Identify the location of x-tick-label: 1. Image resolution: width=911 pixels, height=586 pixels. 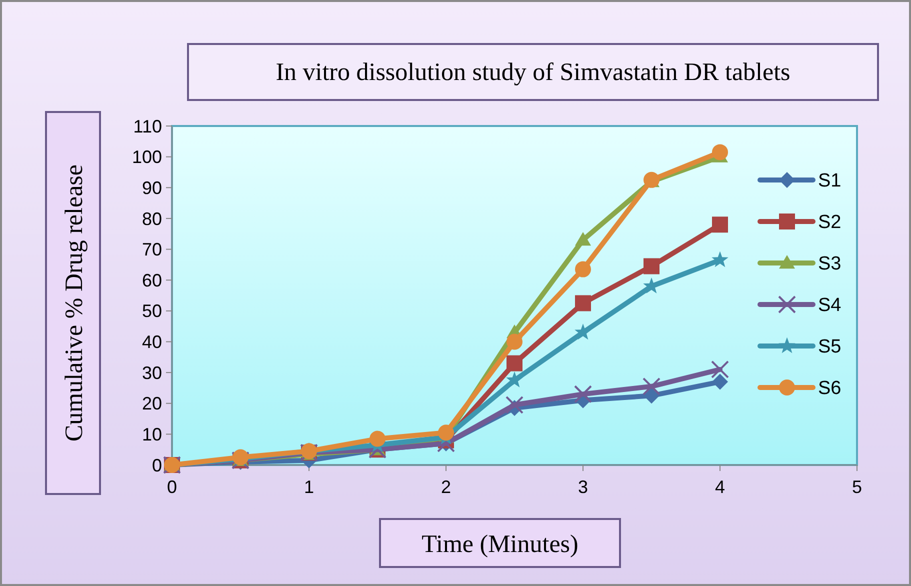
(309, 487).